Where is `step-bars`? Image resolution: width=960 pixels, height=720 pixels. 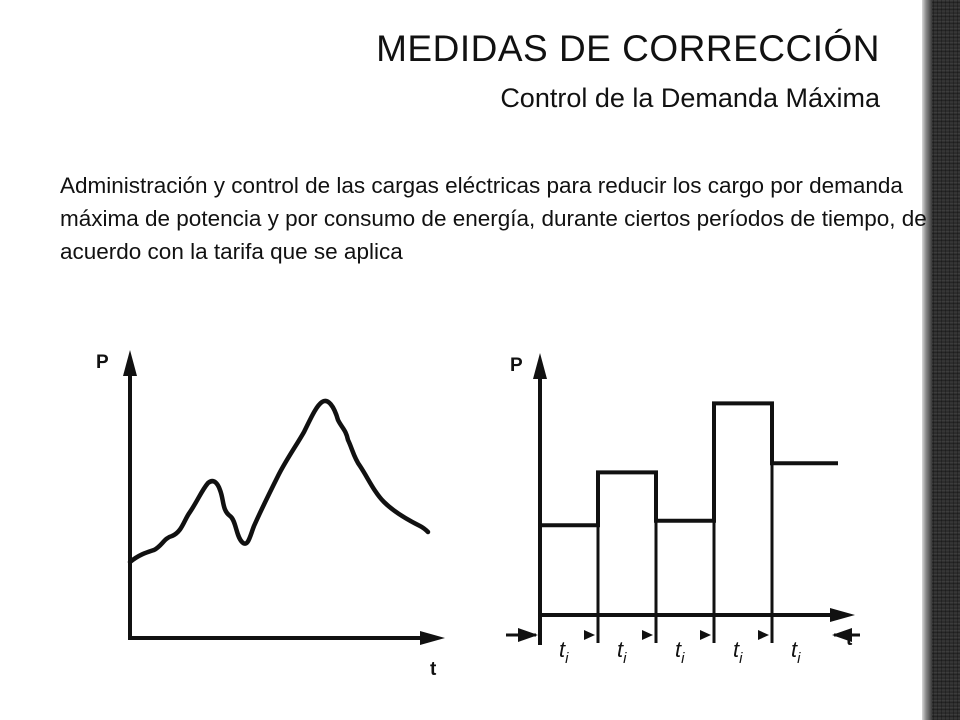 step-bars is located at coordinates (689, 522).